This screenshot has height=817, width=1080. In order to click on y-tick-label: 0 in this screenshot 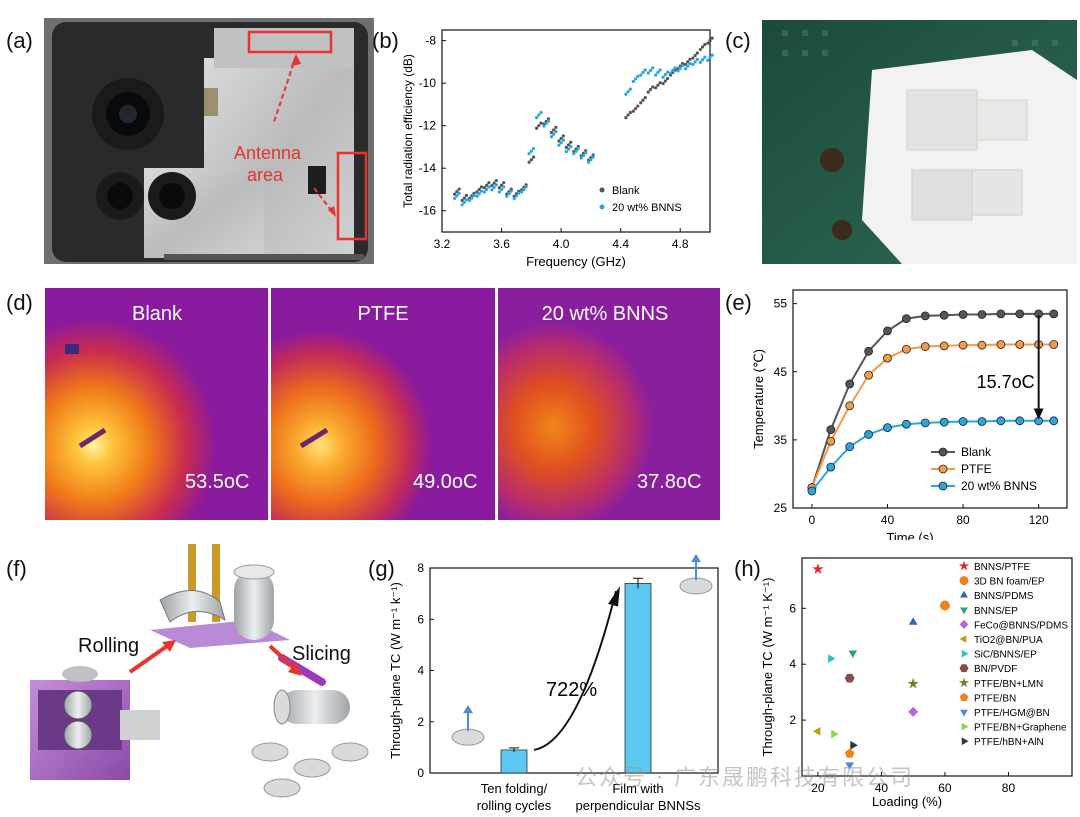, I will do `click(420, 773)`.